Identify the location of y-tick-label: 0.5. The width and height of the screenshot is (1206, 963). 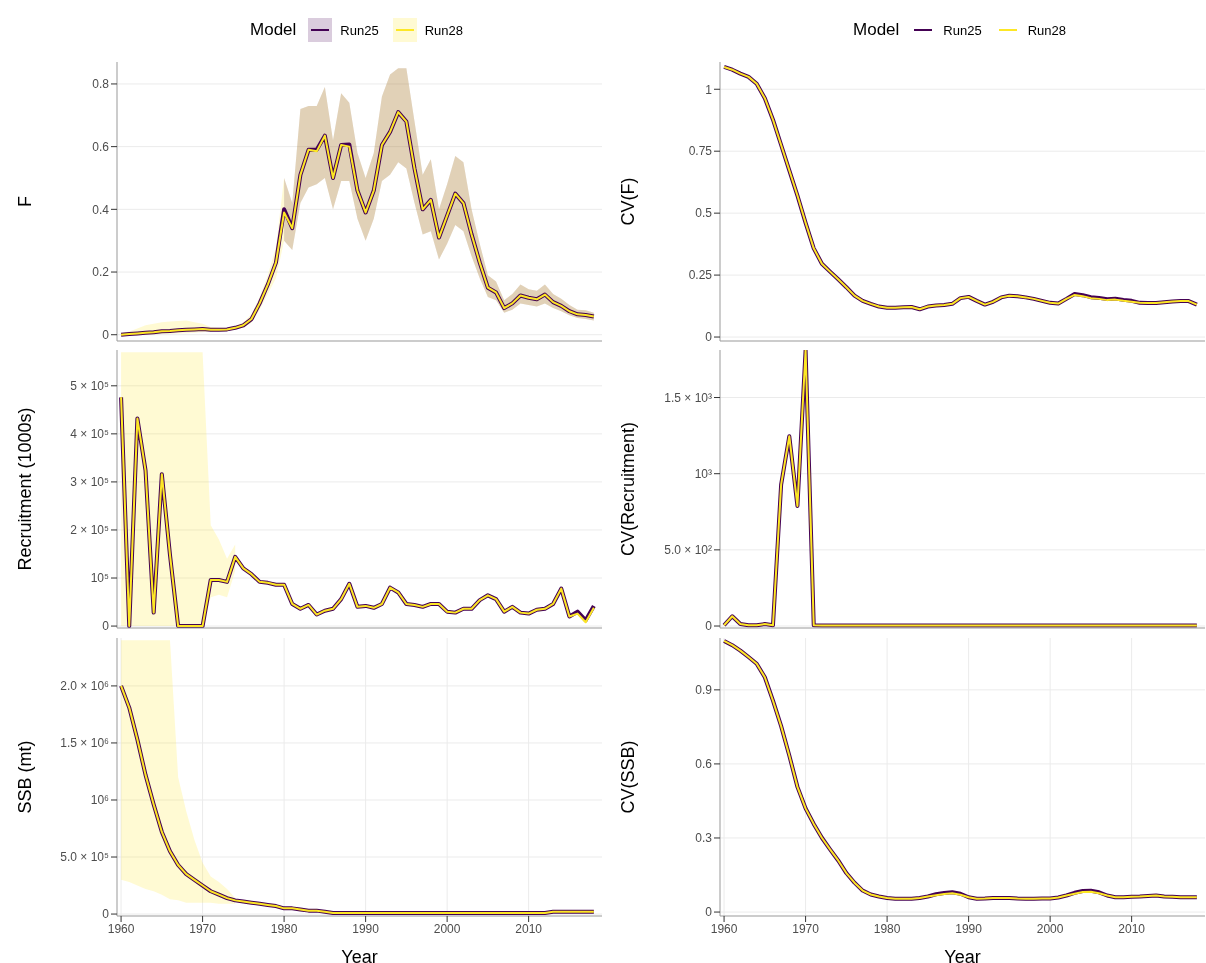
(704, 213).